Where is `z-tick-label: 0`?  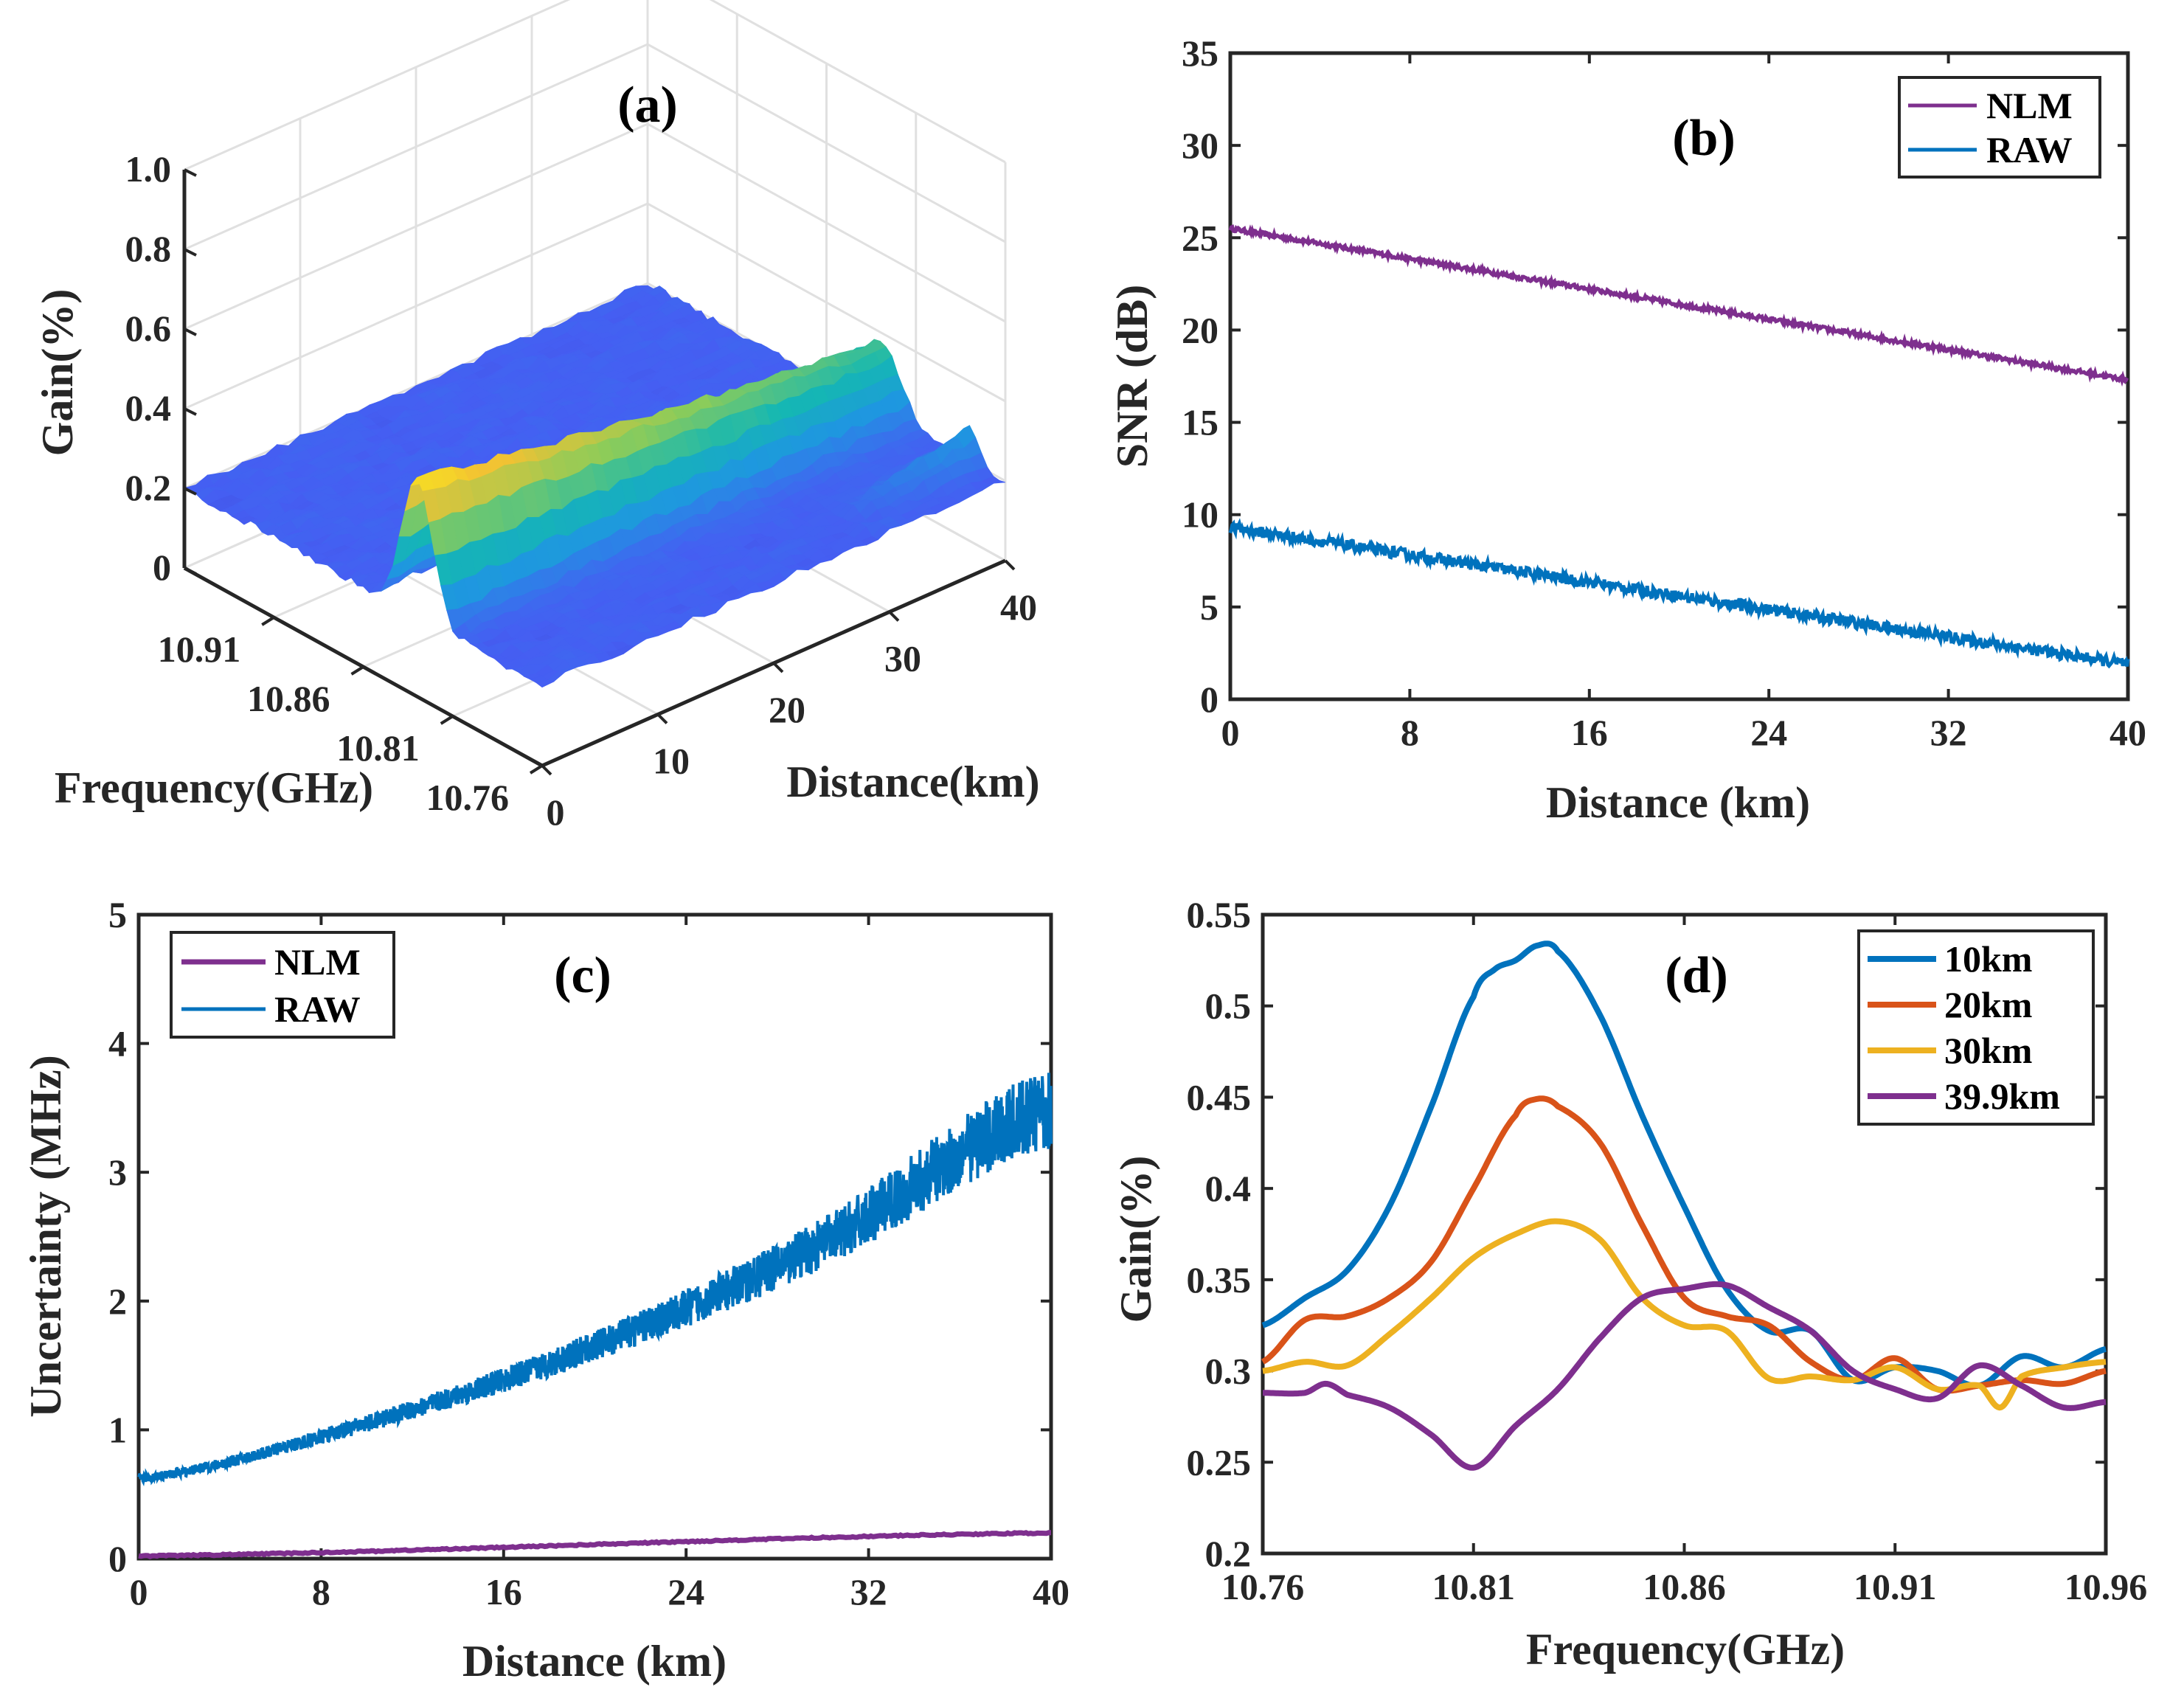
z-tick-label: 0 is located at coordinates (162, 568).